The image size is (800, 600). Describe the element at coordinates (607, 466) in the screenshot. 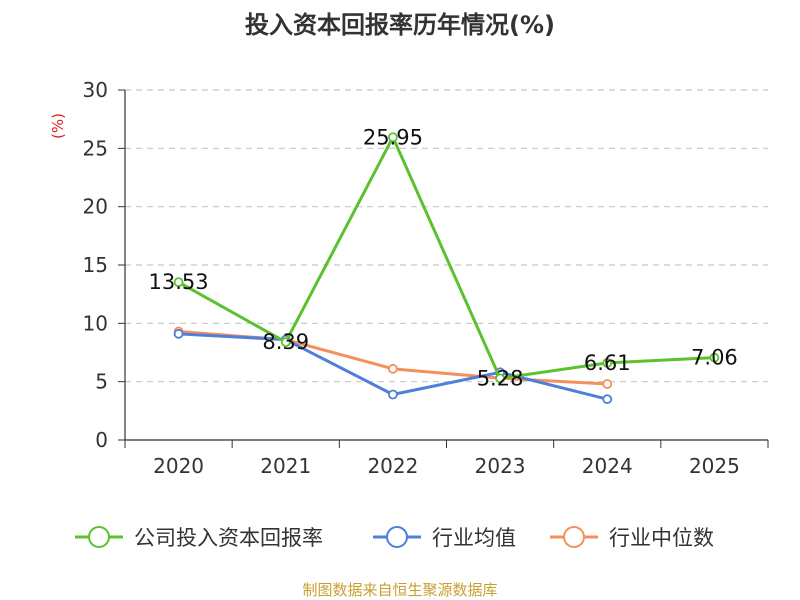

I see `x-tick-label: 2024` at that location.